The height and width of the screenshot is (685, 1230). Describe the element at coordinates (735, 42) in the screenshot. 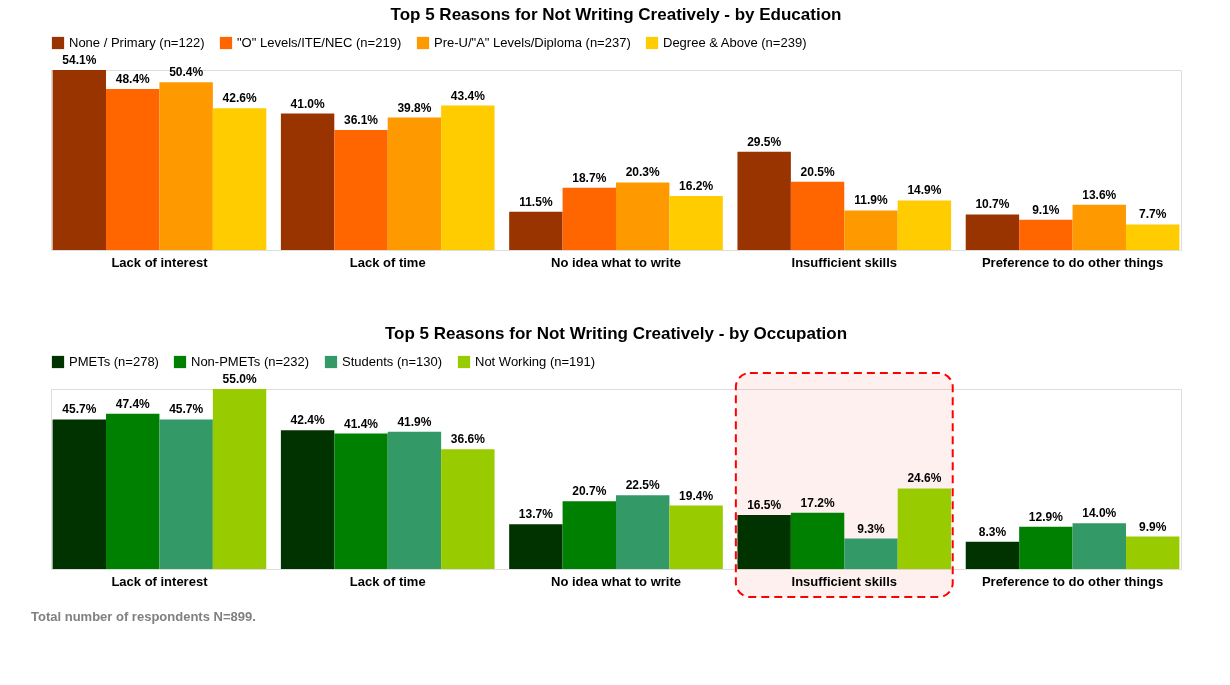

I see `legend-label: Degree & Above (n=239)` at that location.